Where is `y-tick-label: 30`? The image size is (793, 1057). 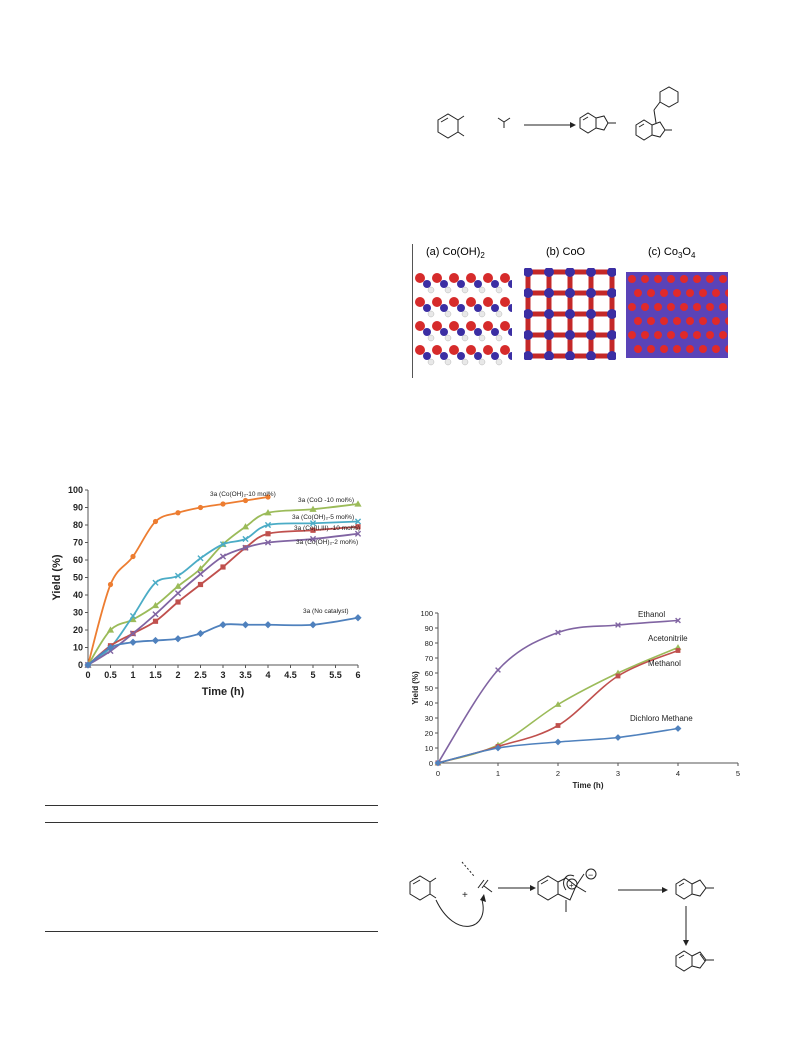
y-tick-label: 30 is located at coordinates (429, 718).